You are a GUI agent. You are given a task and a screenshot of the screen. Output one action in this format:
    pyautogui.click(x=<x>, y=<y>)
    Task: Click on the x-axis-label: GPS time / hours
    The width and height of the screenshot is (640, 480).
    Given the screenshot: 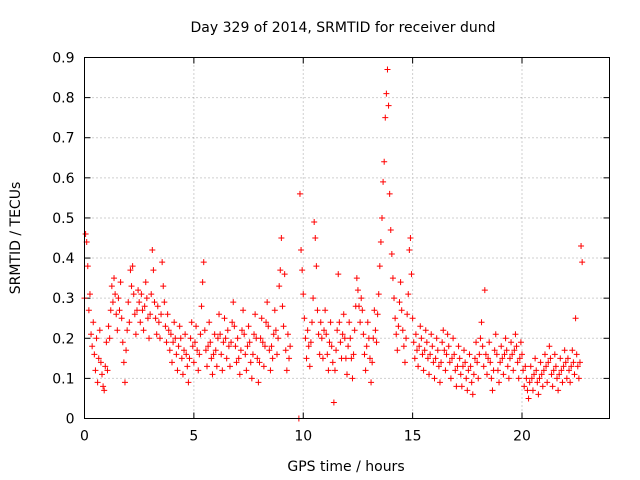 What is the action you would take?
    pyautogui.click(x=345, y=467)
    